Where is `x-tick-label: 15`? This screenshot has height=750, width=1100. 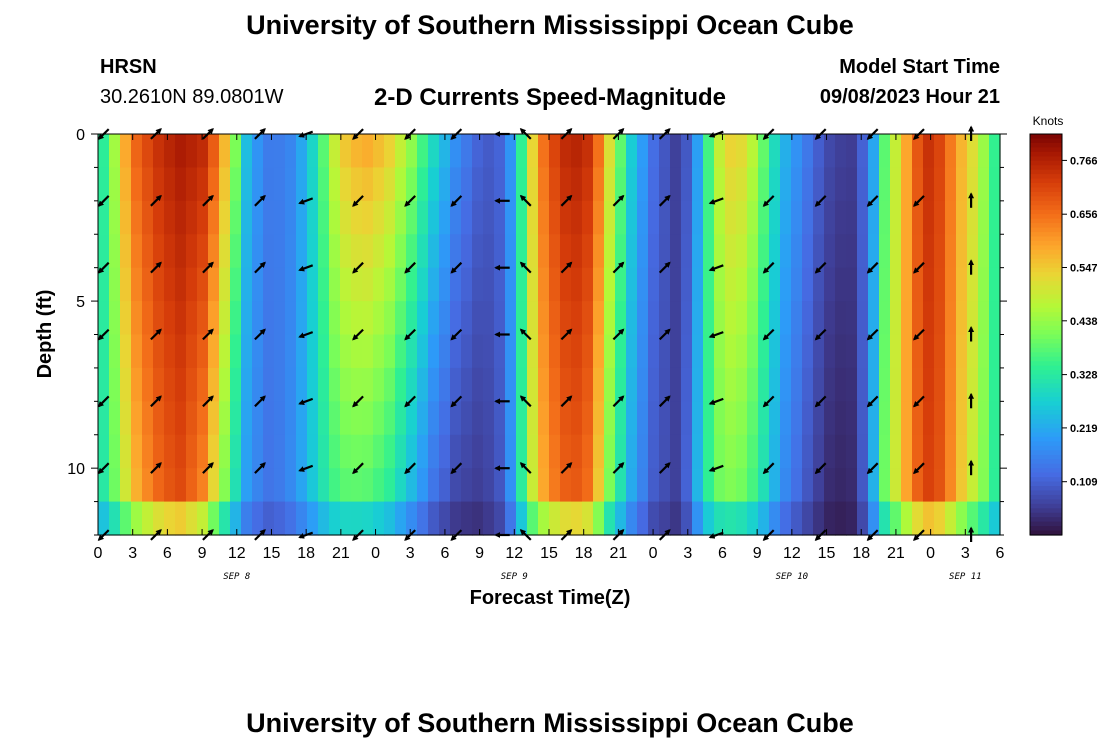
x-tick-label: 15 is located at coordinates (549, 553).